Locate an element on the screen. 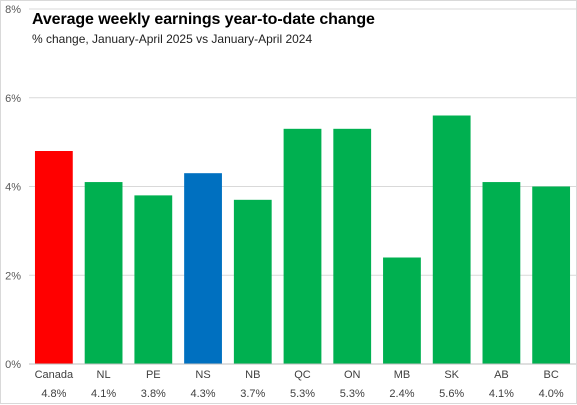 This screenshot has height=405, width=577. y-tick-label: 4% is located at coordinates (13, 188).